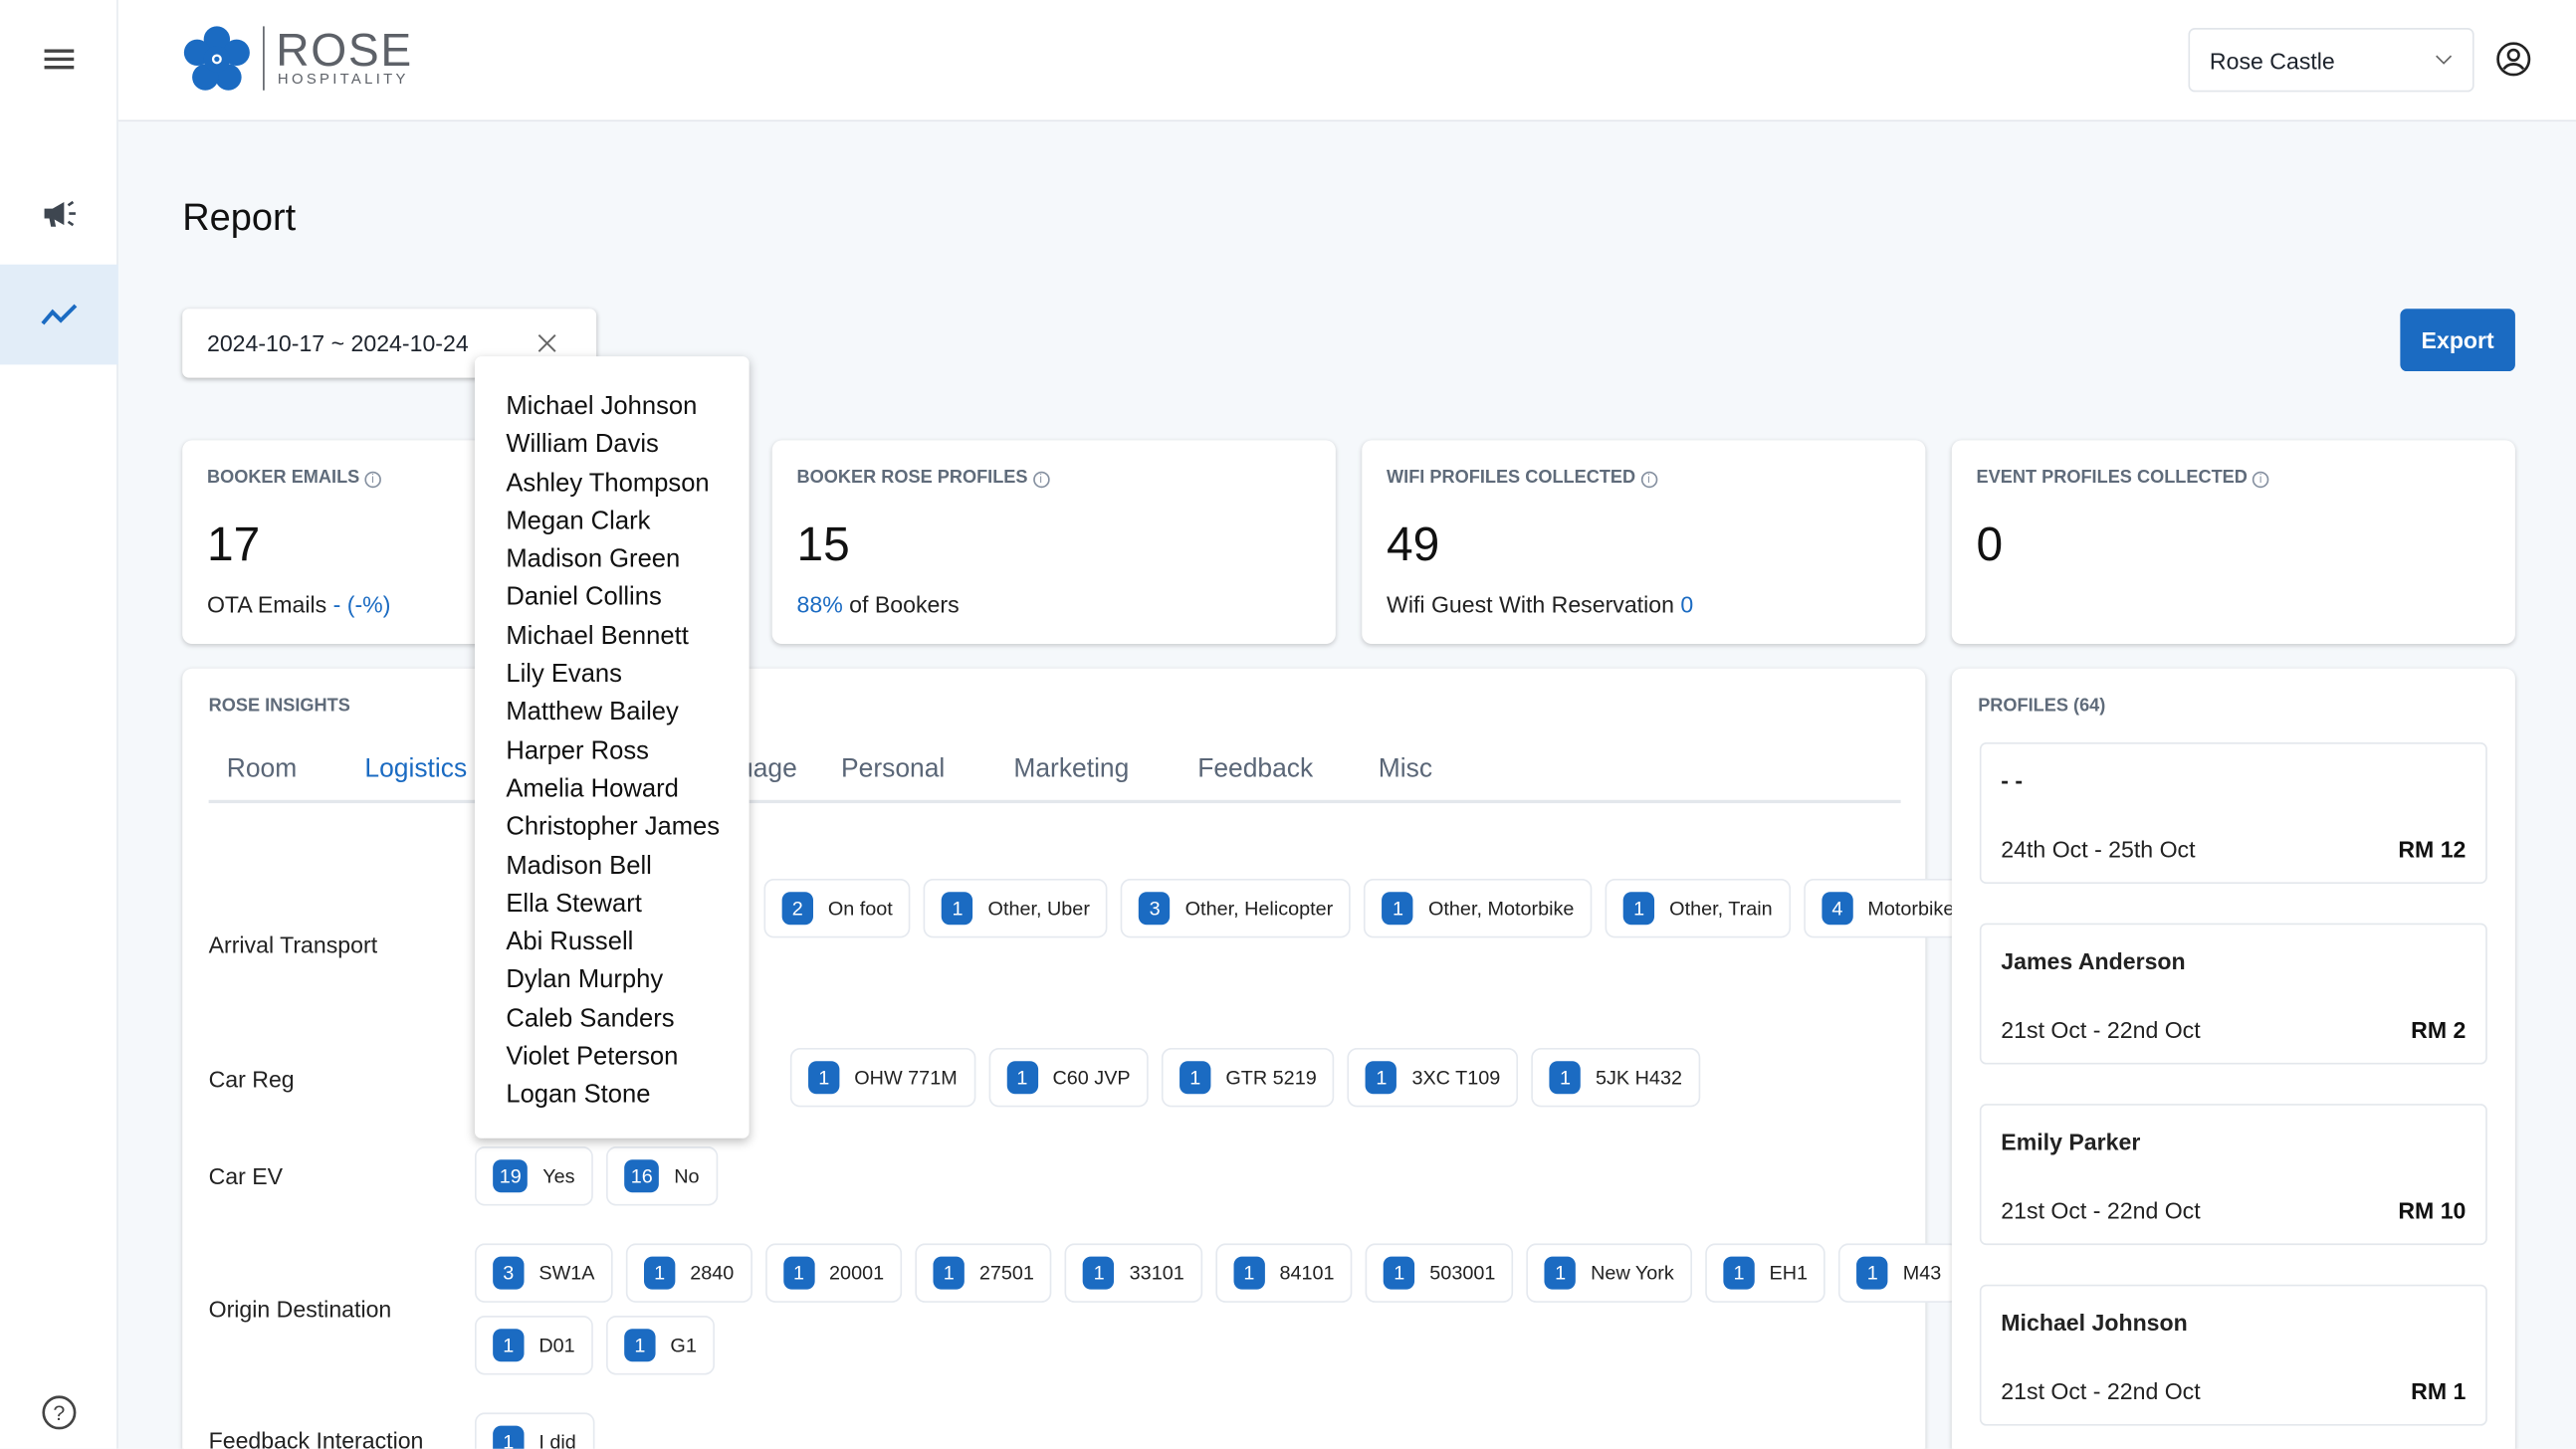 The height and width of the screenshot is (1449, 2576). Describe the element at coordinates (556, 1345) in the screenshot. I see `chip-label: D01` at that location.